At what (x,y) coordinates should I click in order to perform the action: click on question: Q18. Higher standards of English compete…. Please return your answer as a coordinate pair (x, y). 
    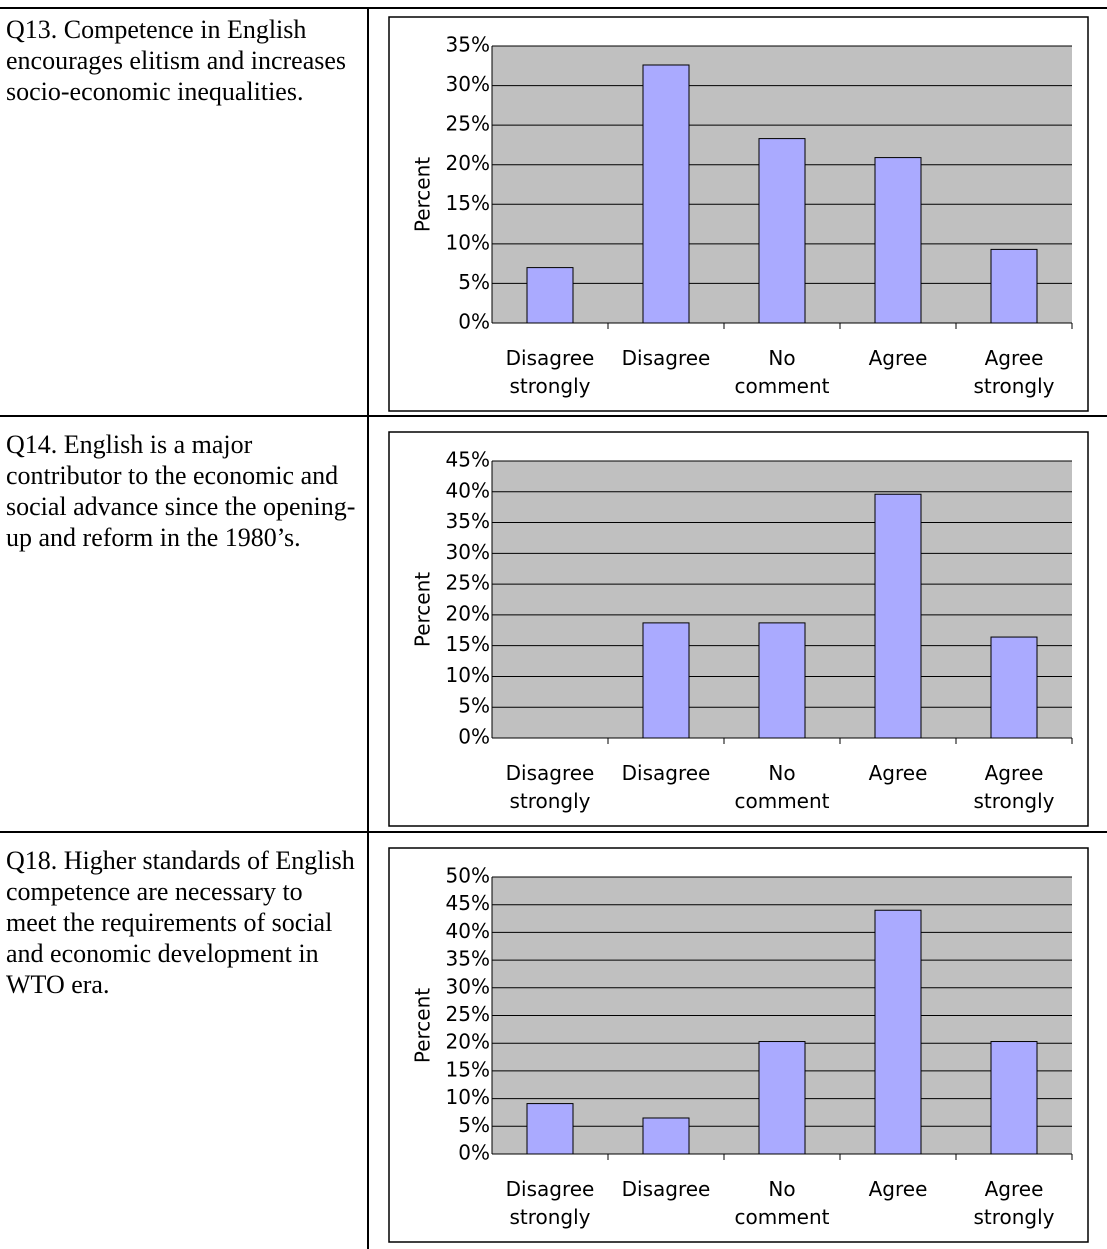
    Looking at the image, I should click on (180, 922).